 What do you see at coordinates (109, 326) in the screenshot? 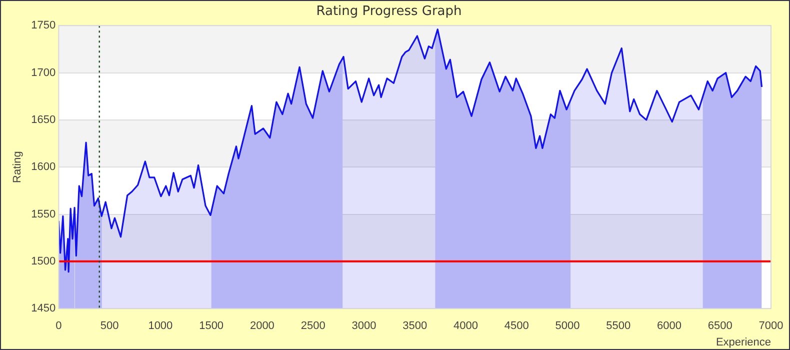
I see `x-tick-label: 500` at bounding box center [109, 326].